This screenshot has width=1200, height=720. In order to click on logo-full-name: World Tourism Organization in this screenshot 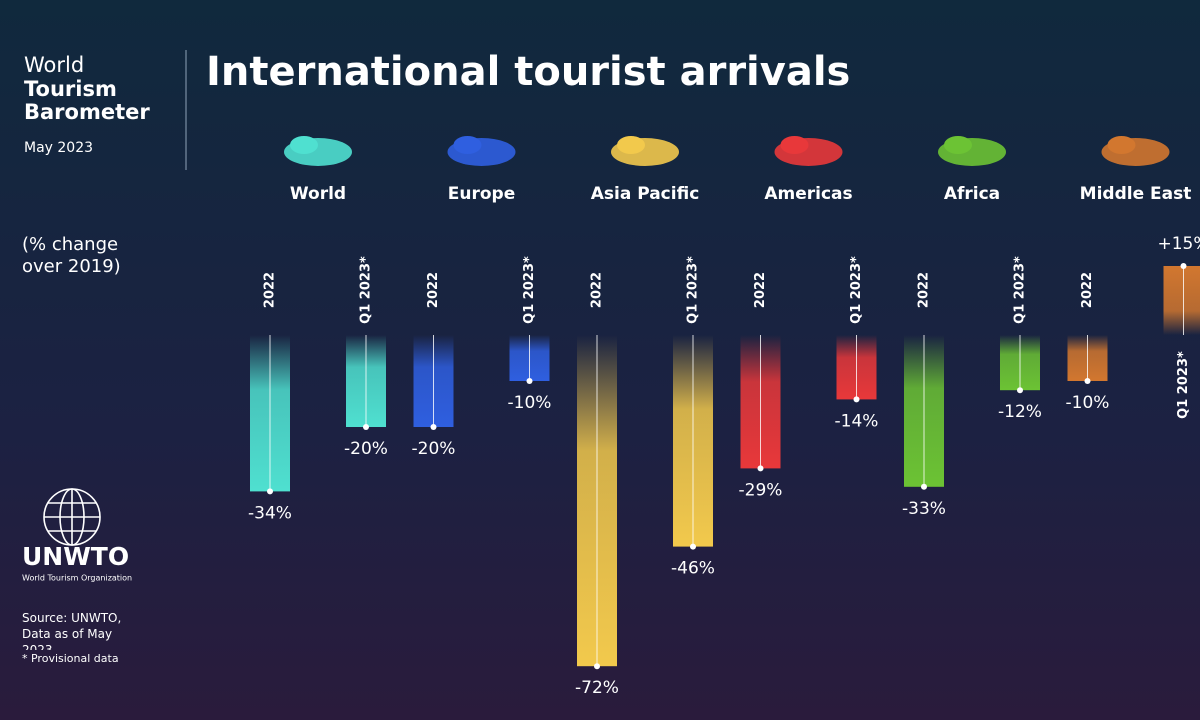, I will do `click(77, 578)`.